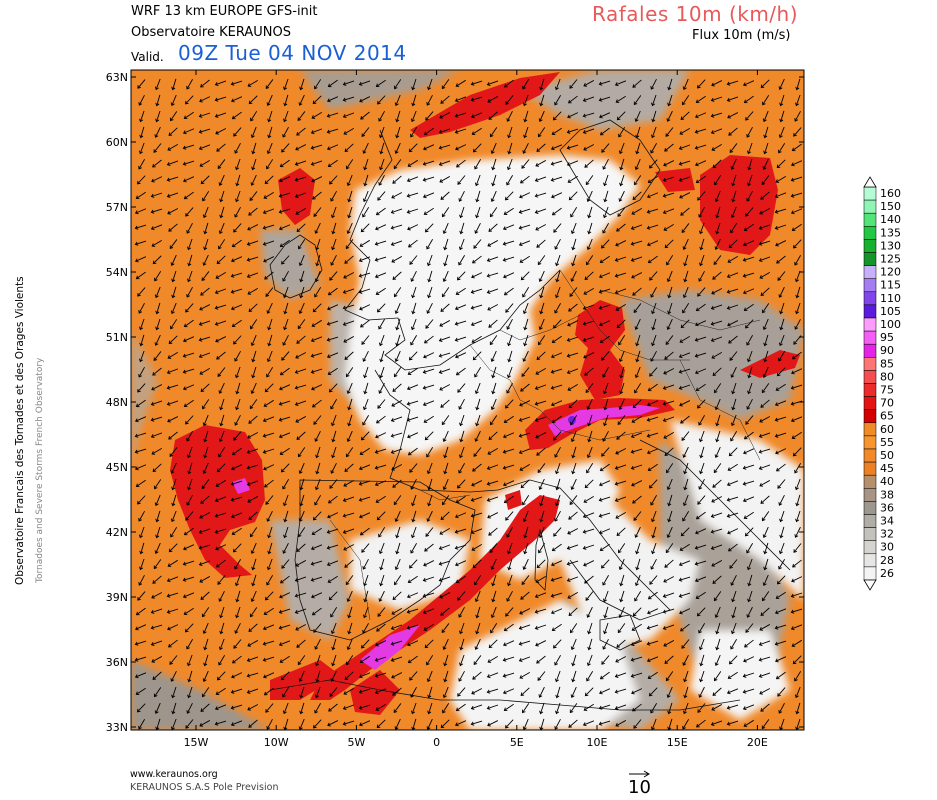  What do you see at coordinates (117, 337) in the screenshot?
I see `lat-label: 51N` at bounding box center [117, 337].